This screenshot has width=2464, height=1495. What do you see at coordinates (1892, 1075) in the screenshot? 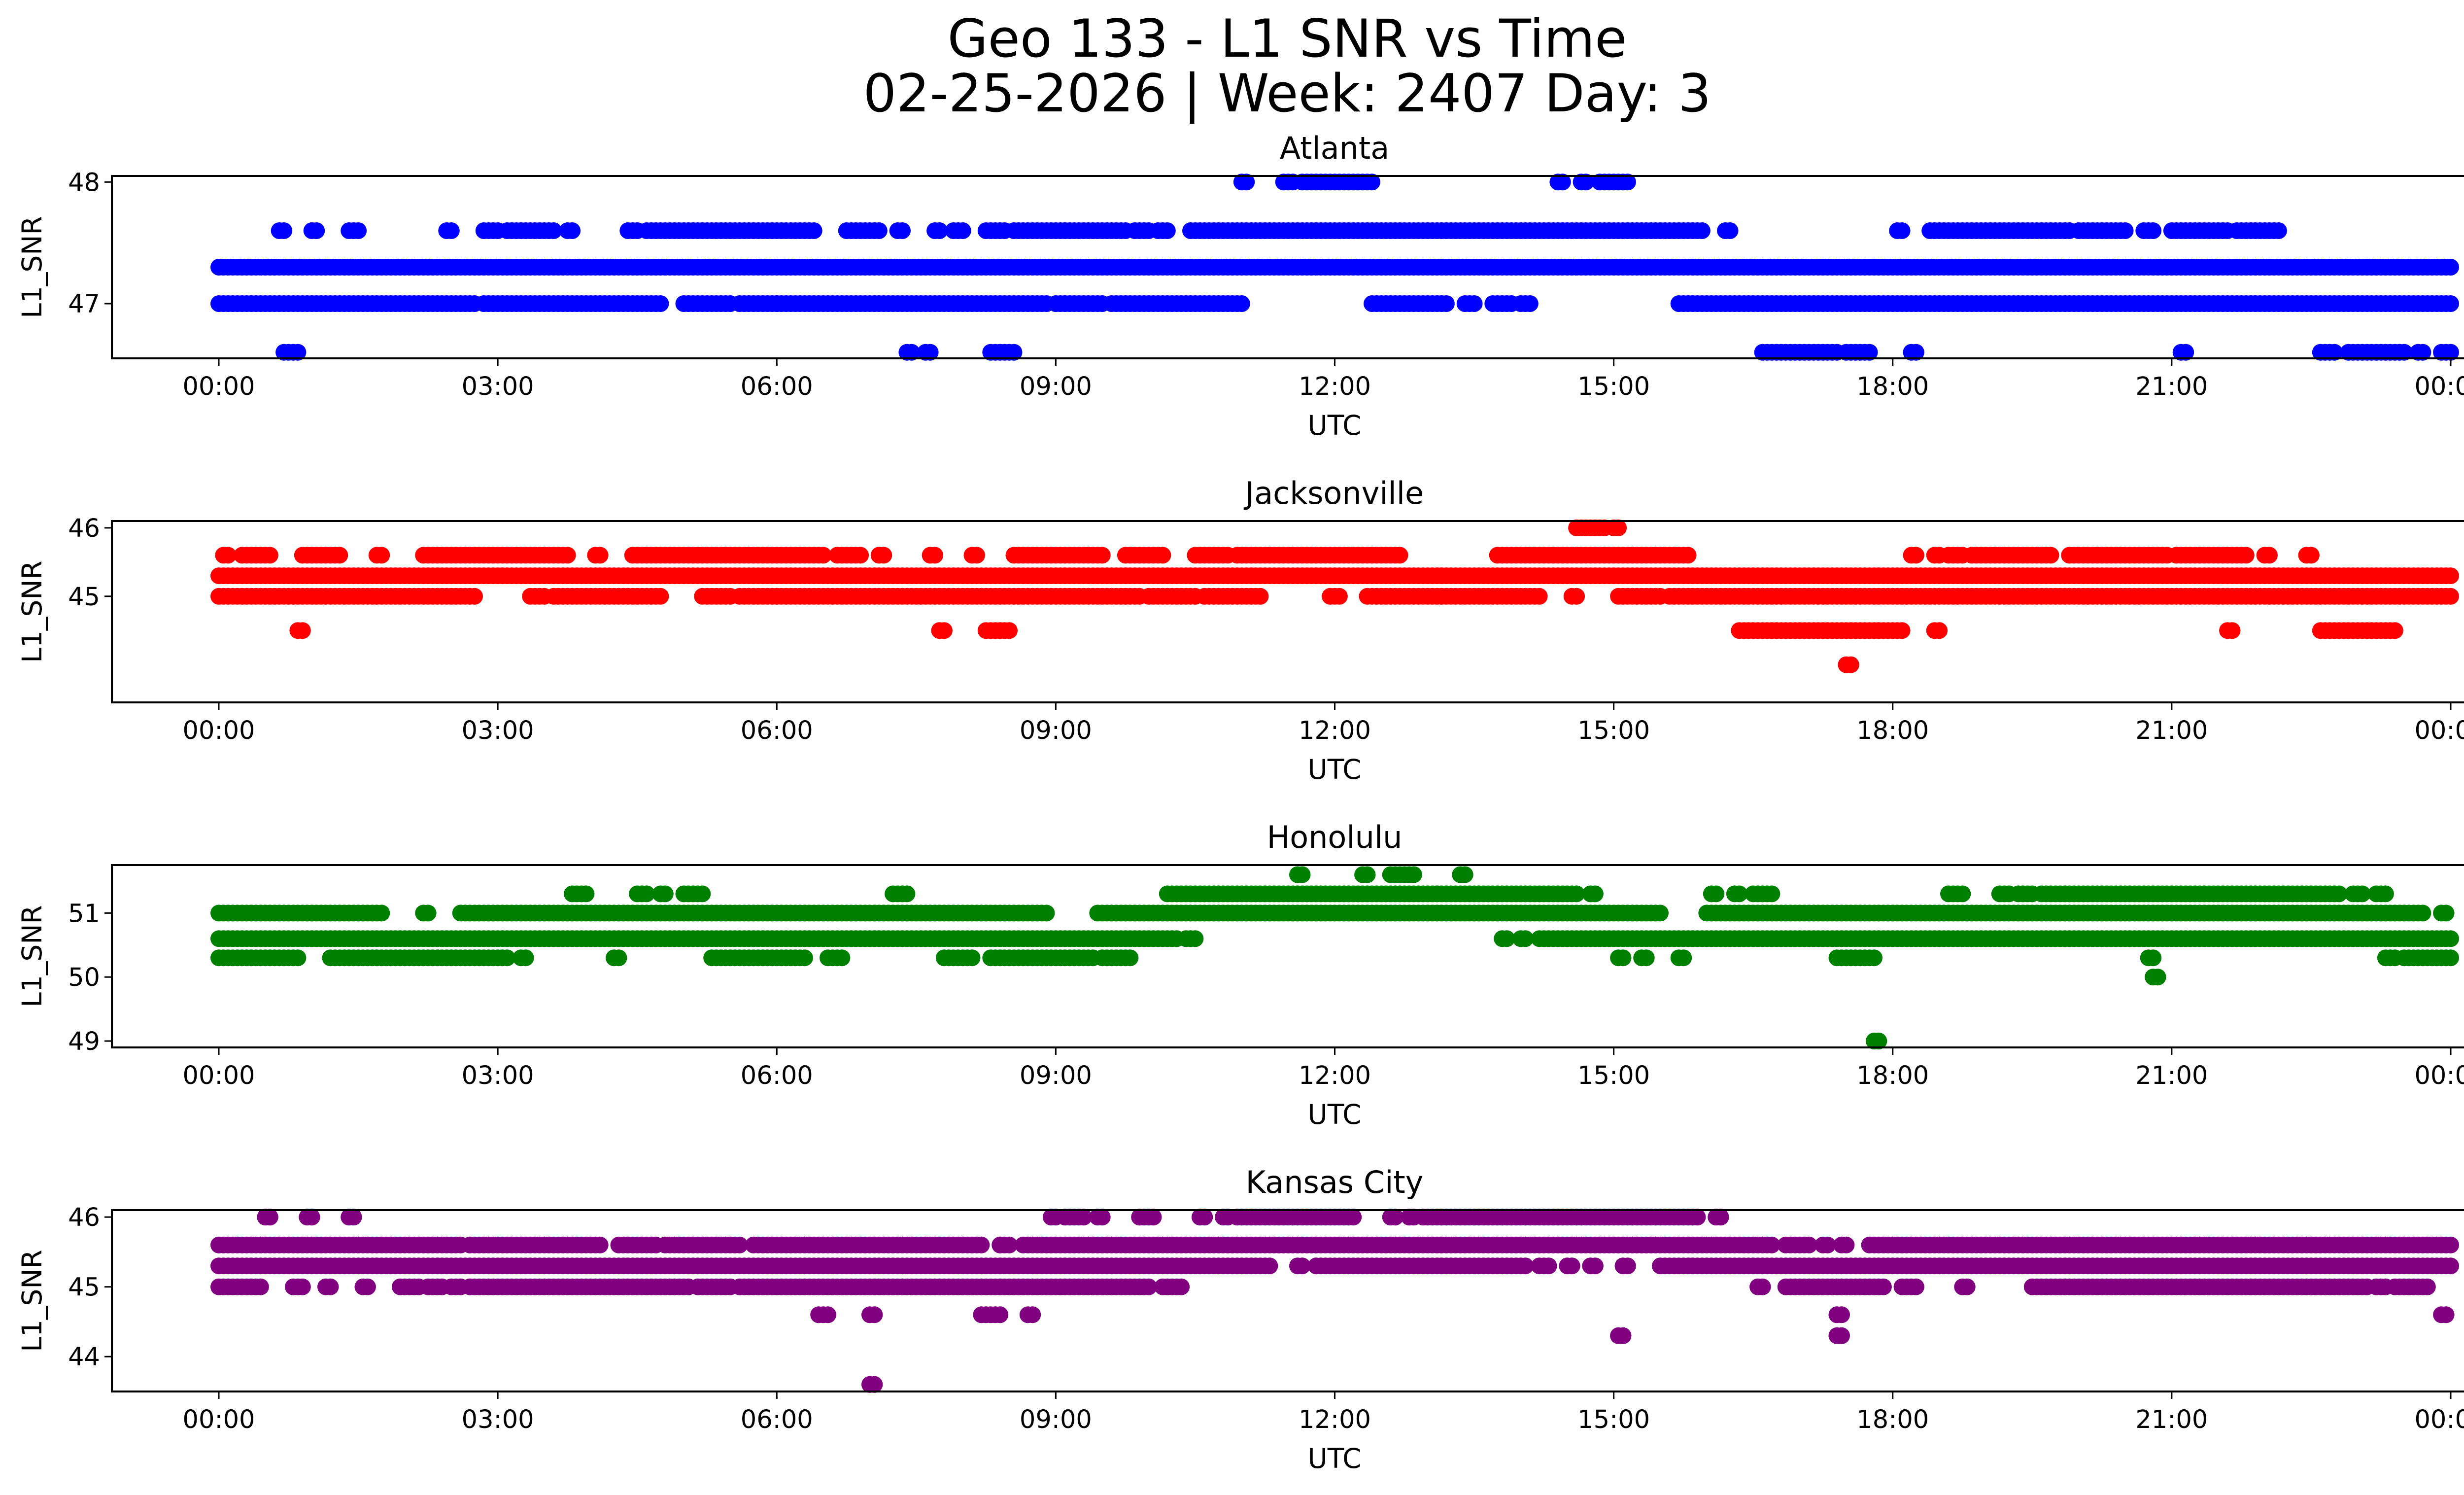
I see `honolulu-x-tick-label: 18:00` at bounding box center [1892, 1075].